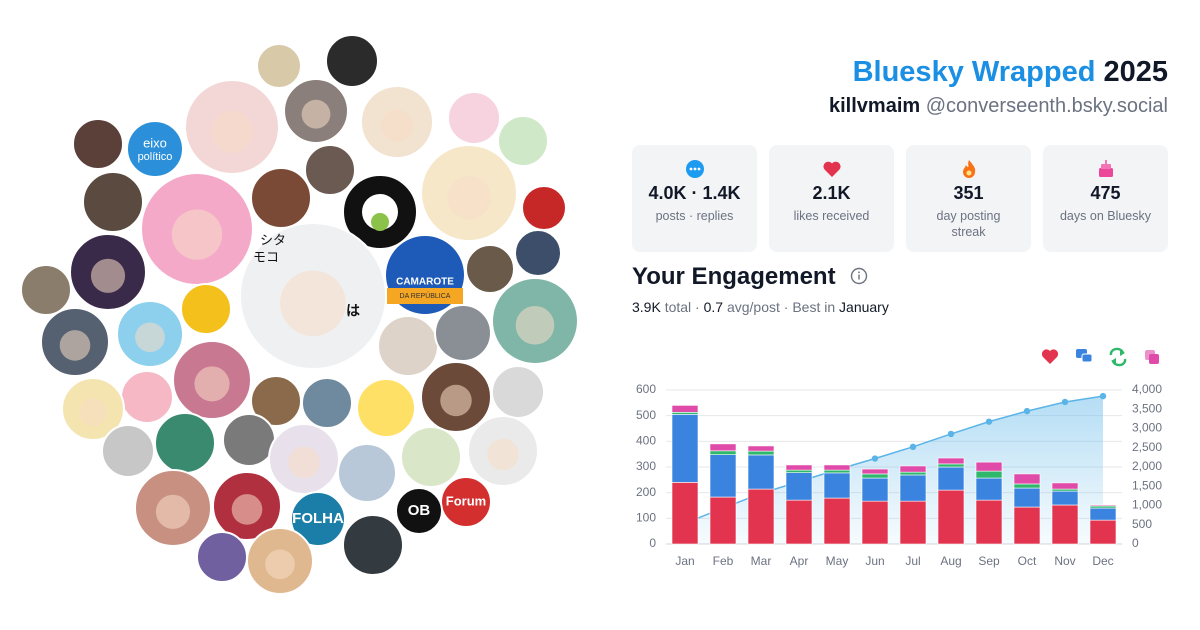 The image size is (1200, 630). I want to click on x-tick-label: Feb, so click(723, 561).